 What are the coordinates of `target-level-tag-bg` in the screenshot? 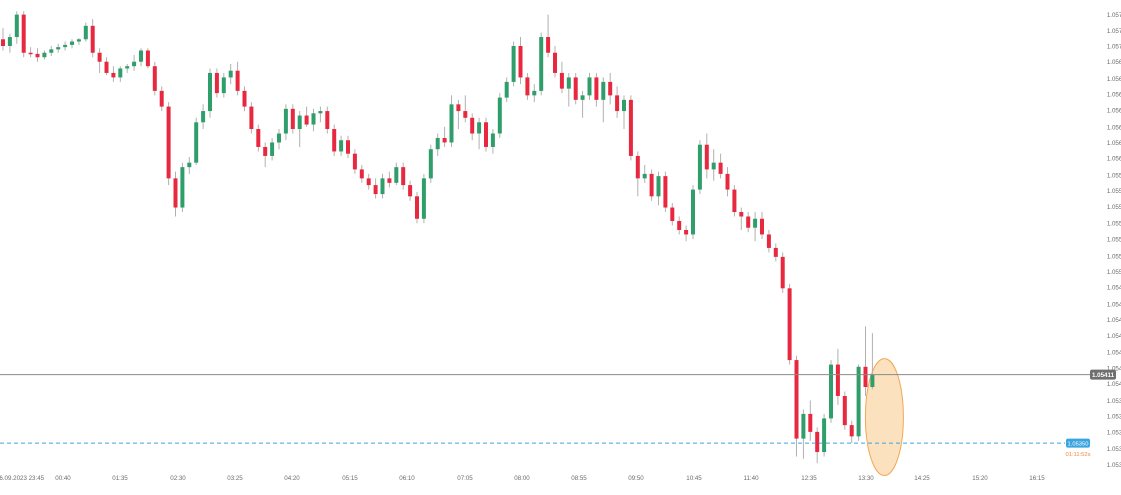 It's located at (1078, 443).